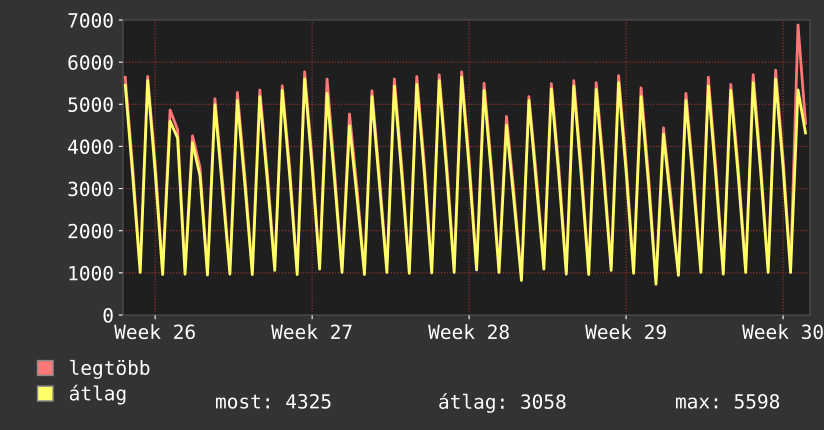 This screenshot has width=824, height=430. I want to click on y-tick-label: 1000, so click(91, 273).